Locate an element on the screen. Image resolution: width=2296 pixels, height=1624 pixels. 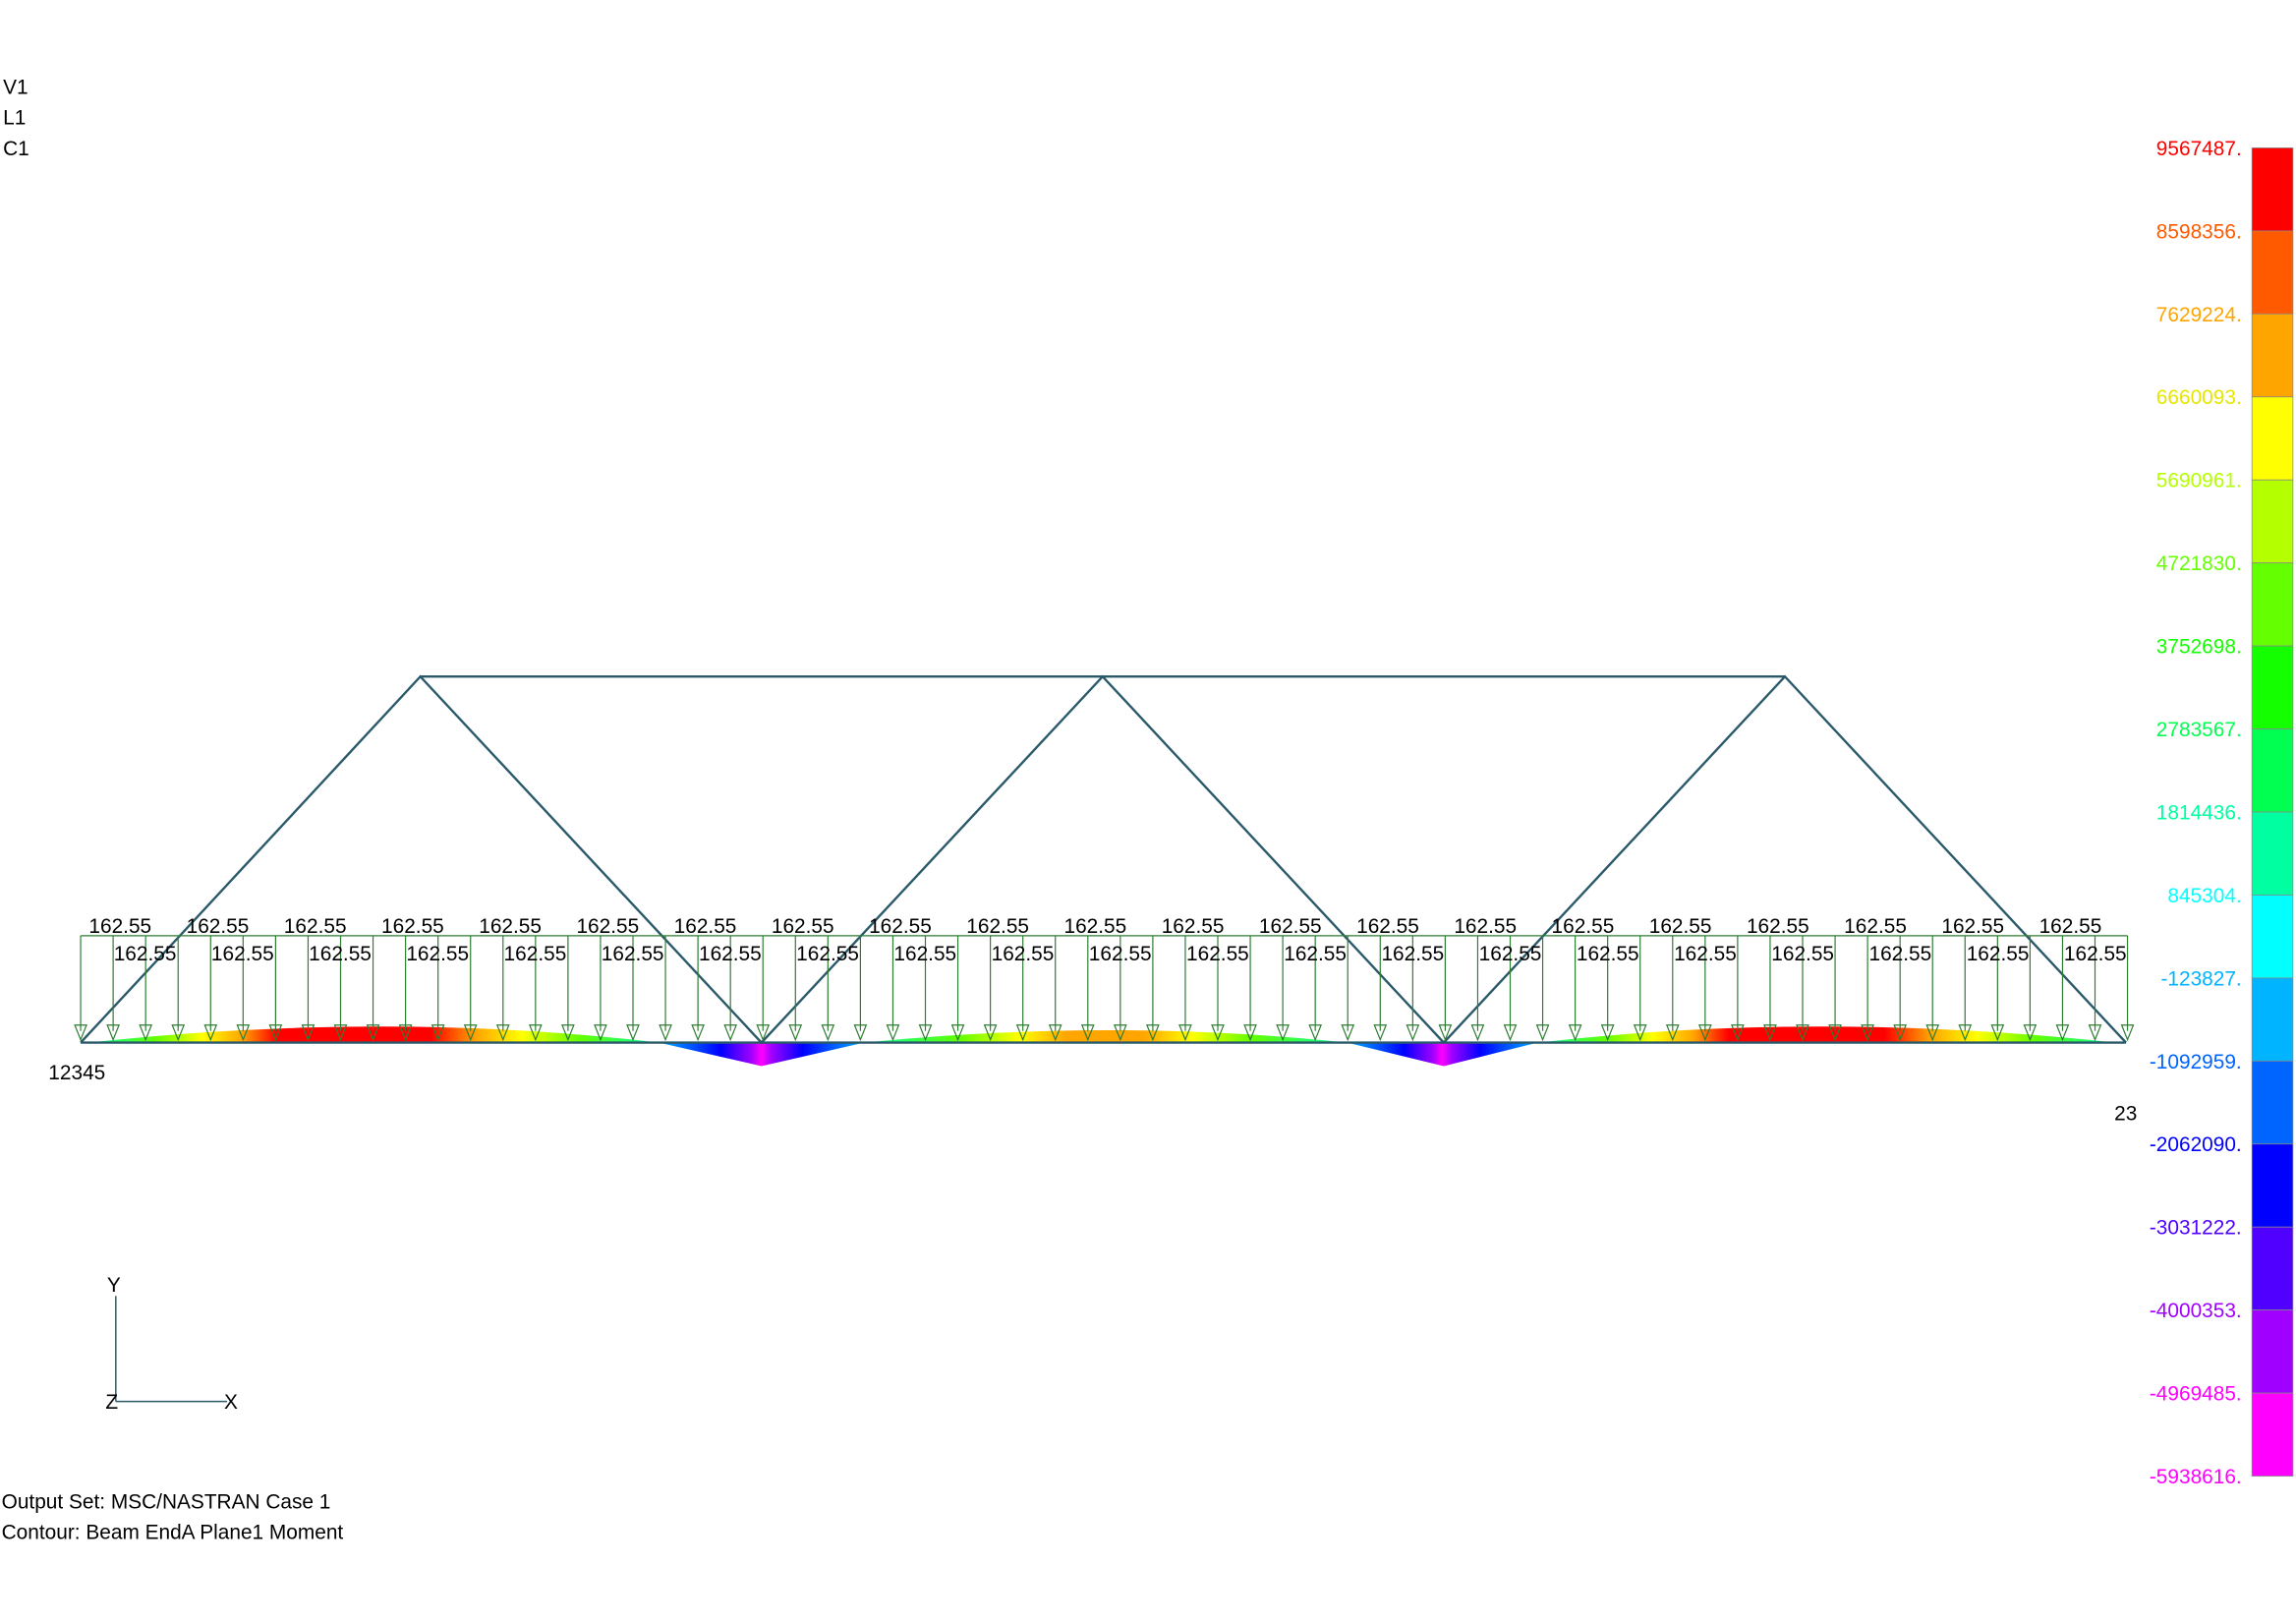
header-line: C1 is located at coordinates (16, 149).